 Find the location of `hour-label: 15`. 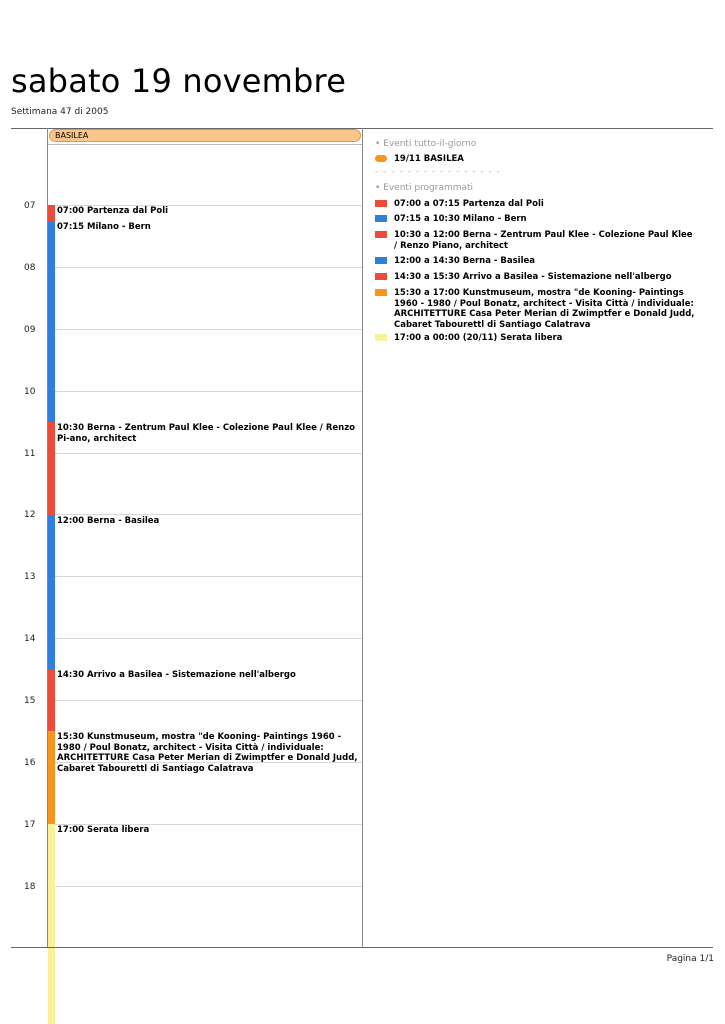

hour-label: 15 is located at coordinates (30, 701).